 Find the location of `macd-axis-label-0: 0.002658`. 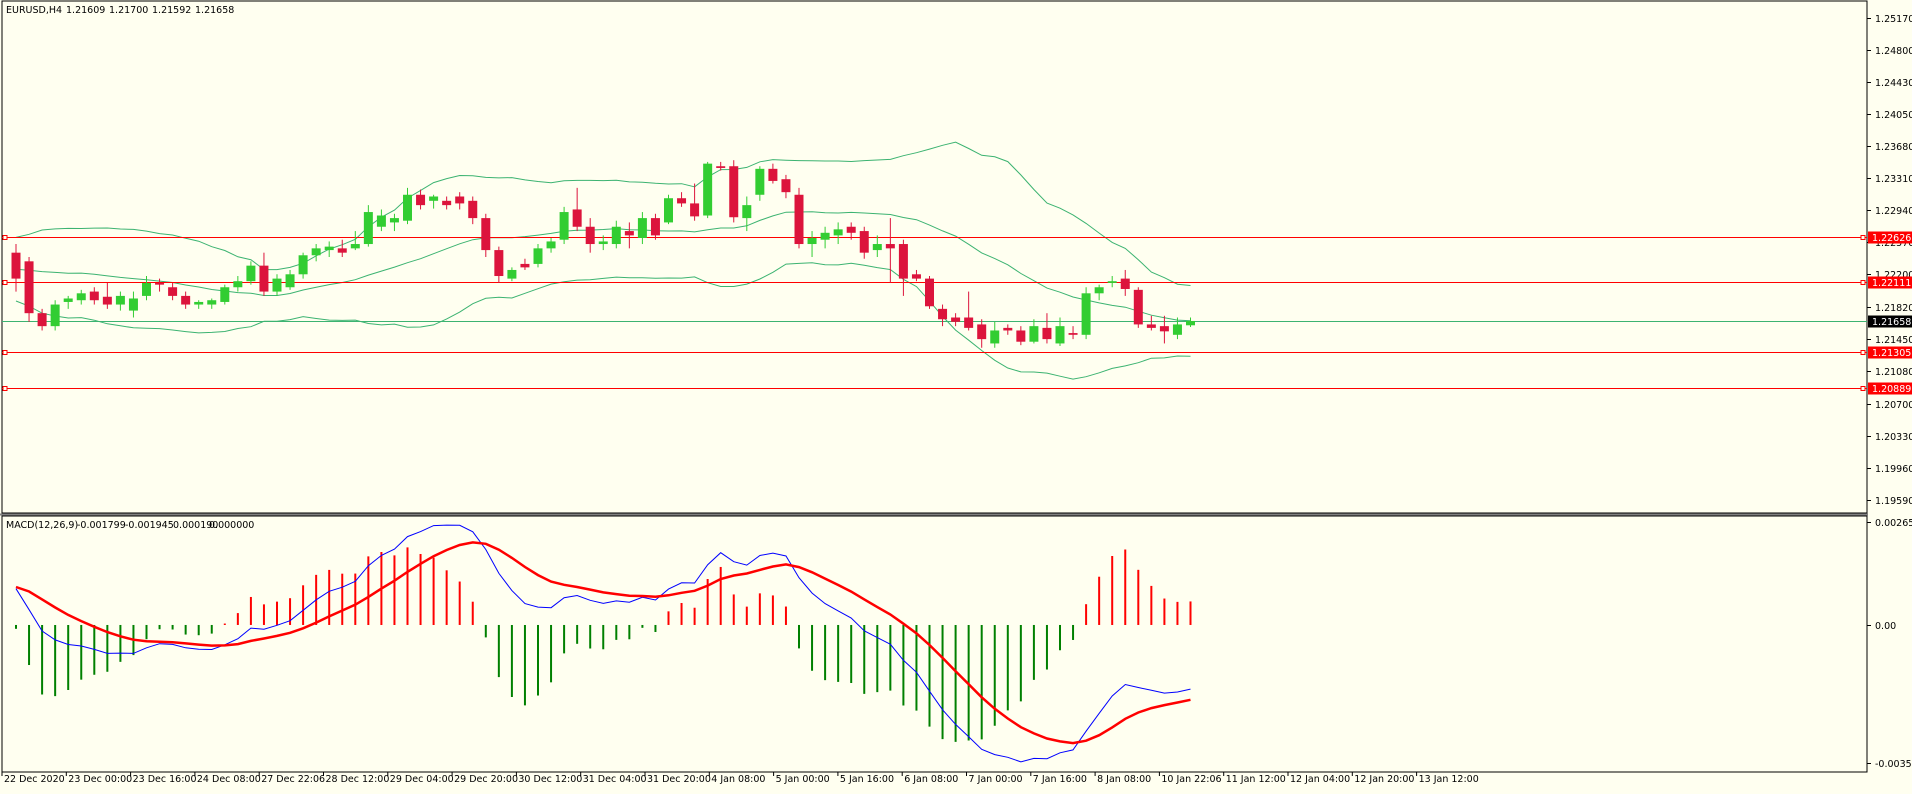

macd-axis-label-0: 0.002658 is located at coordinates (1893, 523).